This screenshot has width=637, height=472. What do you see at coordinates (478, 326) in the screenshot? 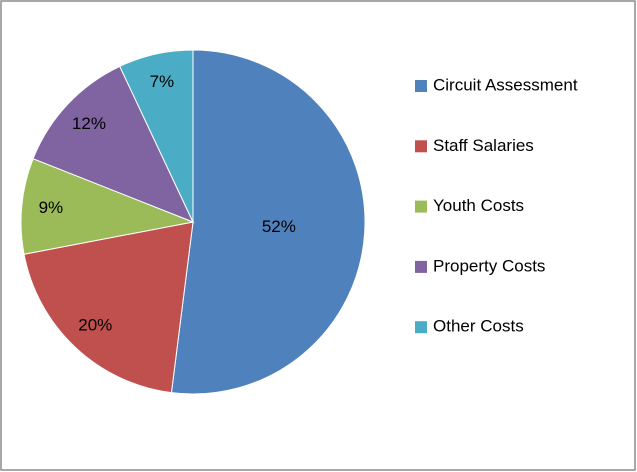
I see `legend-label: Other Costs` at bounding box center [478, 326].